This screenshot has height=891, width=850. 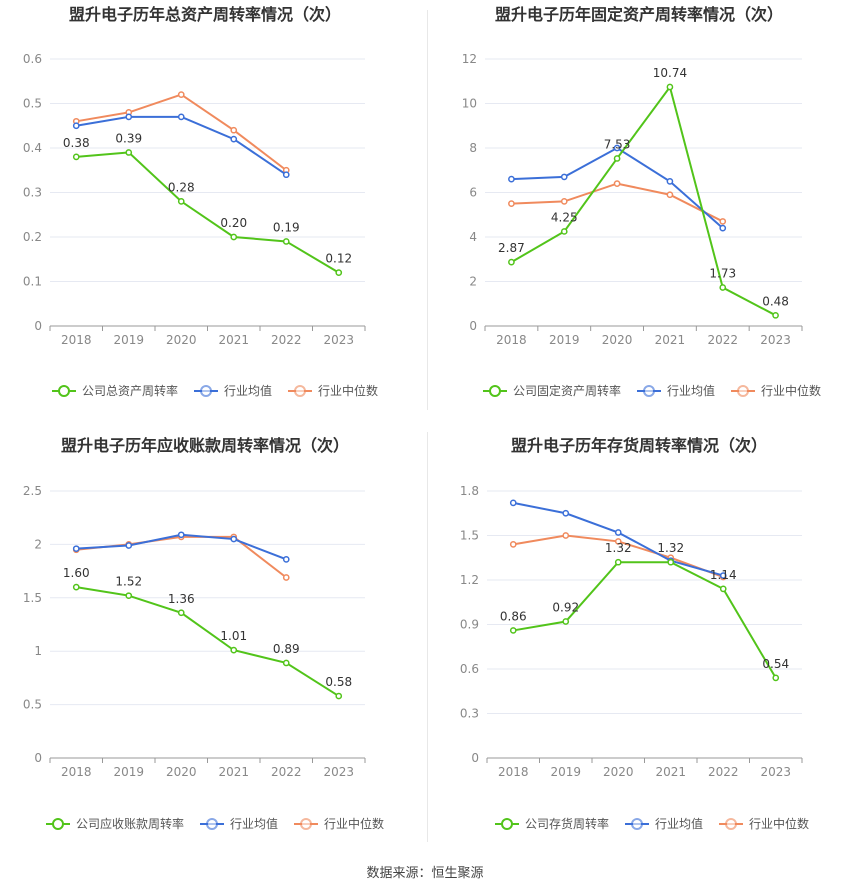 What do you see at coordinates (32, 282) in the screenshot?
I see `y-tick-label: 0.1` at bounding box center [32, 282].